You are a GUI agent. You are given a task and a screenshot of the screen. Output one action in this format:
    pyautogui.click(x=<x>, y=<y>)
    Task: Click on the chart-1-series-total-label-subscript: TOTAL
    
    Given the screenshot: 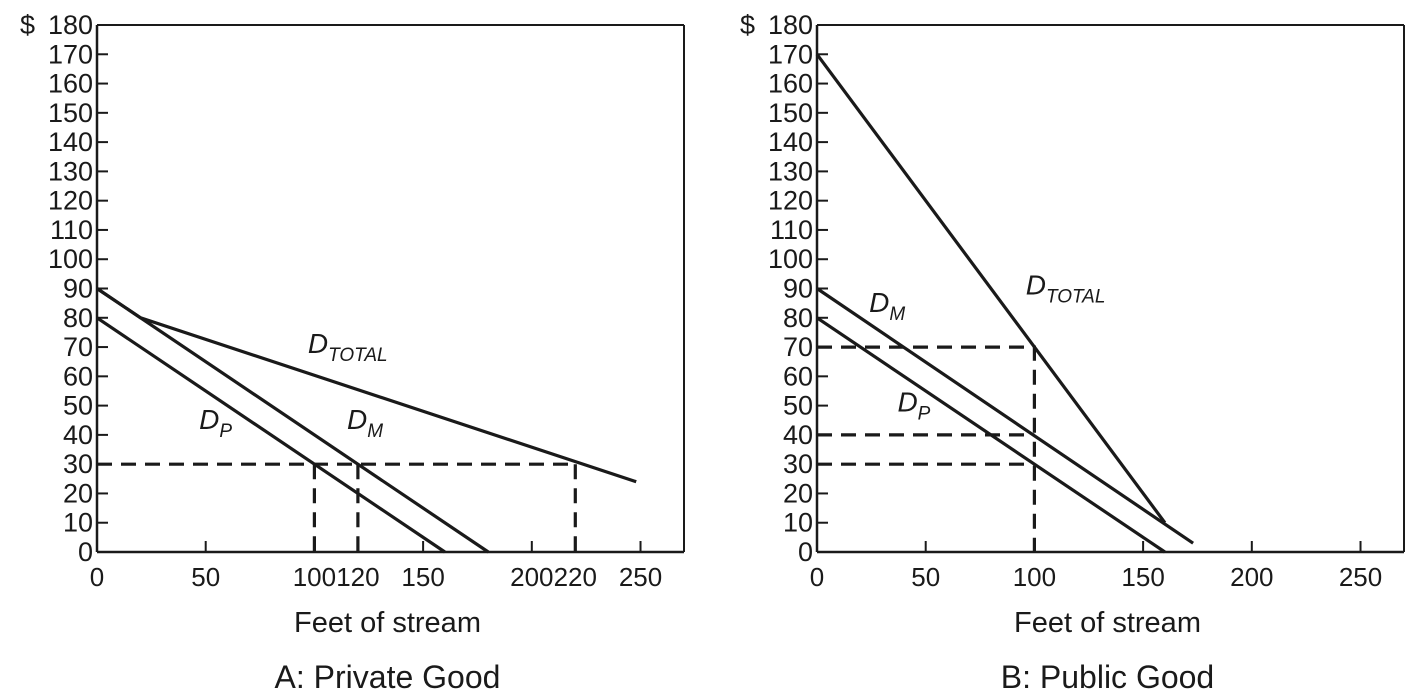 What is the action you would take?
    pyautogui.click(x=1075, y=296)
    